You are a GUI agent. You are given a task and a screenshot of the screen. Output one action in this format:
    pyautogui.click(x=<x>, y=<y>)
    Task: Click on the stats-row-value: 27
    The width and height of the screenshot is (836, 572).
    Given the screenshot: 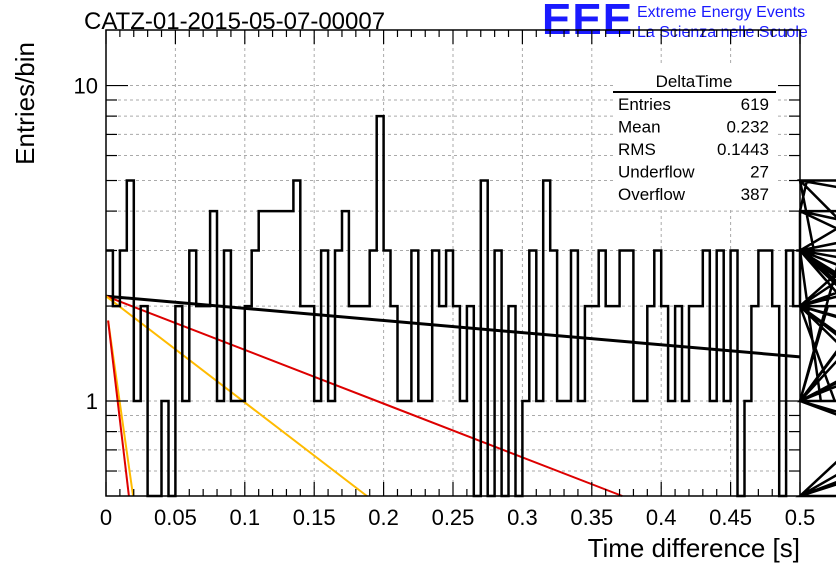 What is the action you would take?
    pyautogui.click(x=759, y=172)
    